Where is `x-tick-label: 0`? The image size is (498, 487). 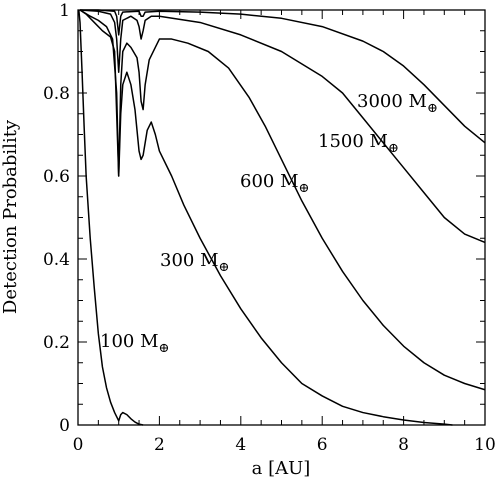
x-tick-label: 0 is located at coordinates (78, 445).